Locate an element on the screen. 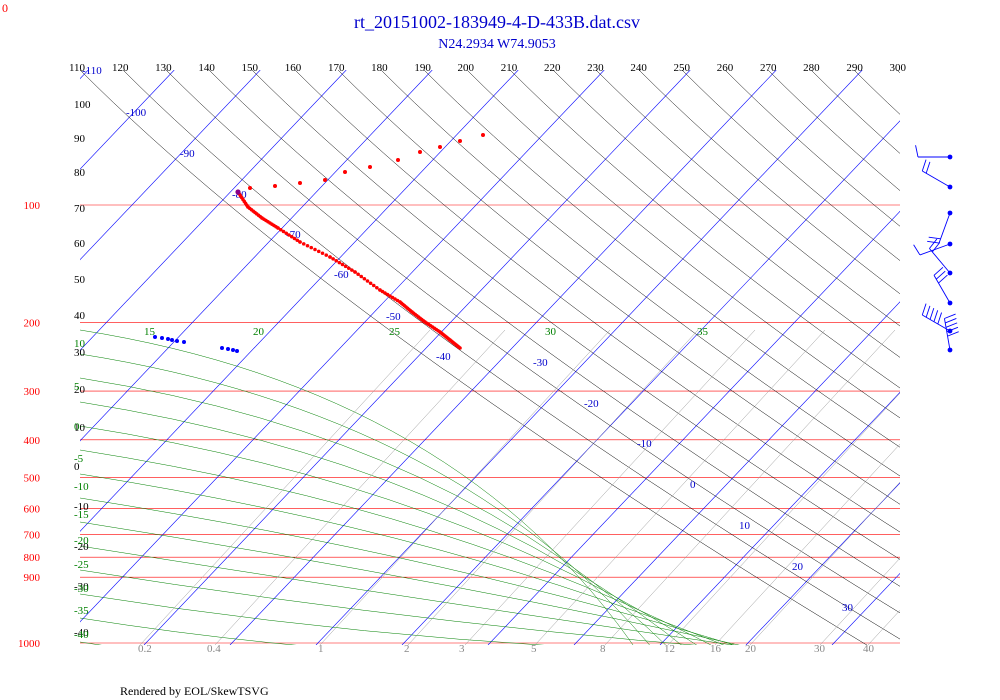 The height and width of the screenshot is (700, 1000). theta-left-label: 60 is located at coordinates (80, 244).